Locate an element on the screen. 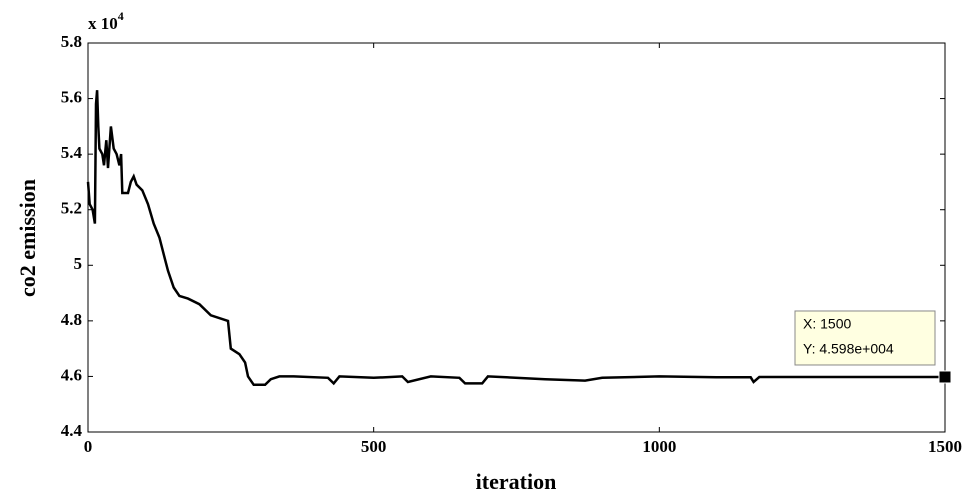  x-axis-label: iteration is located at coordinates (516, 481).